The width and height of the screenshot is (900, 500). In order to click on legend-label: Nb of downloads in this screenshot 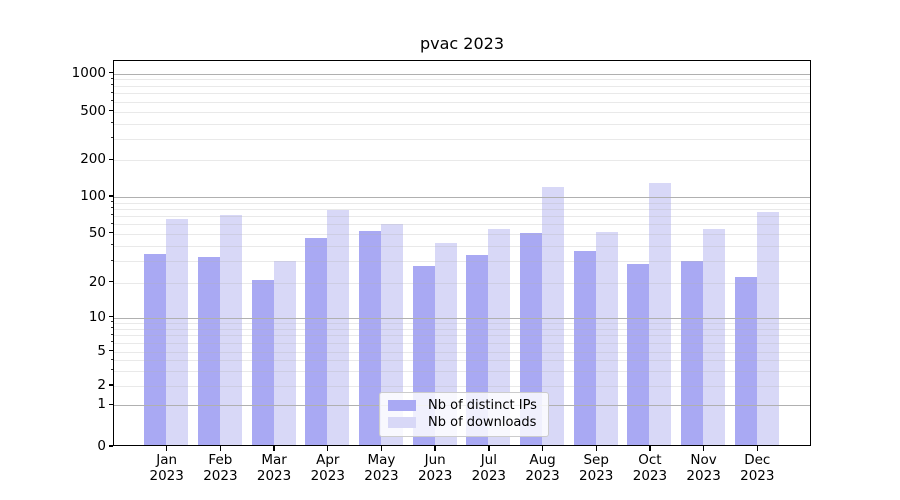, I will do `click(482, 422)`.